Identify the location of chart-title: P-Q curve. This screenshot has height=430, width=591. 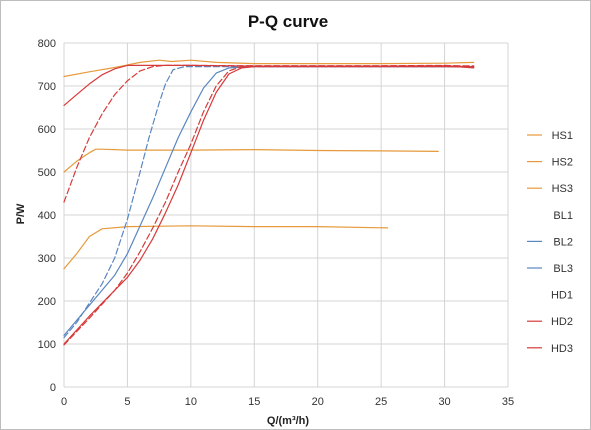
(288, 21).